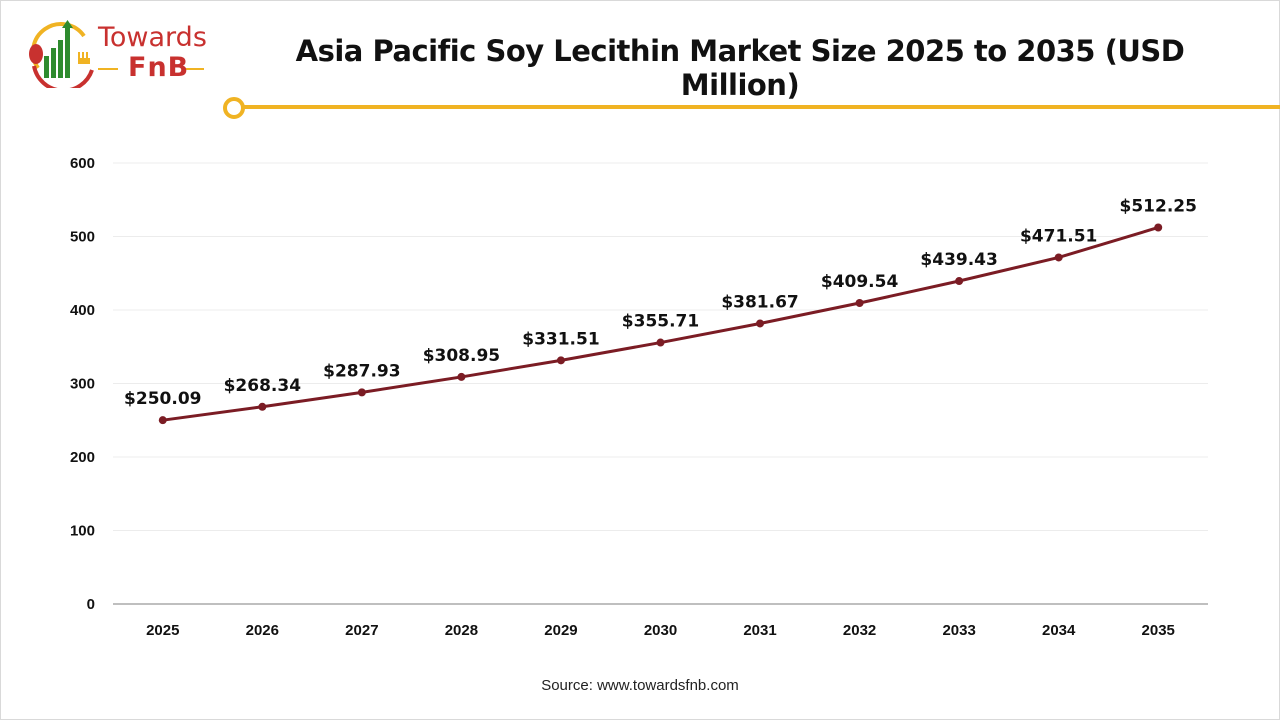  Describe the element at coordinates (82, 310) in the screenshot. I see `y-tick-label: 400` at that location.